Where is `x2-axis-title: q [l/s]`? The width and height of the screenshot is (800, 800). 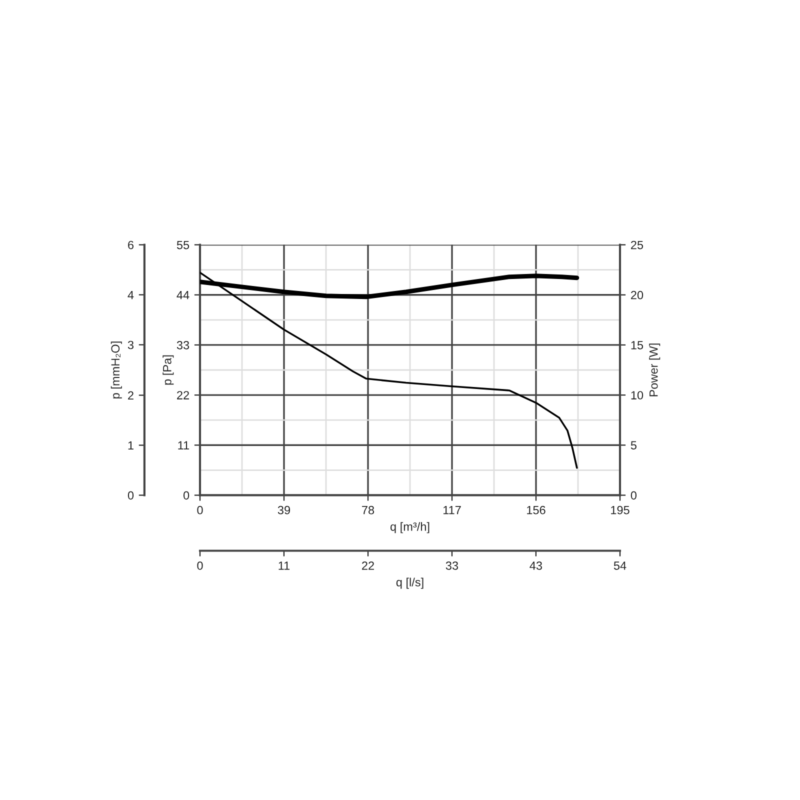
x2-axis-title: q [l/s] is located at coordinates (410, 583).